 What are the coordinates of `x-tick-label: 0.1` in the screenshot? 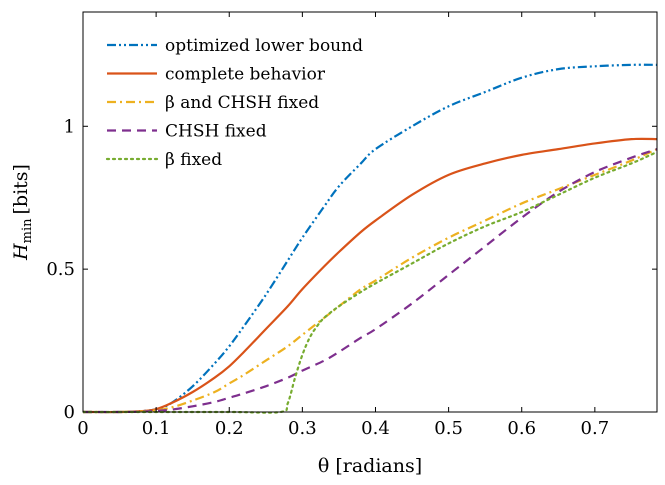 It's located at (156, 428).